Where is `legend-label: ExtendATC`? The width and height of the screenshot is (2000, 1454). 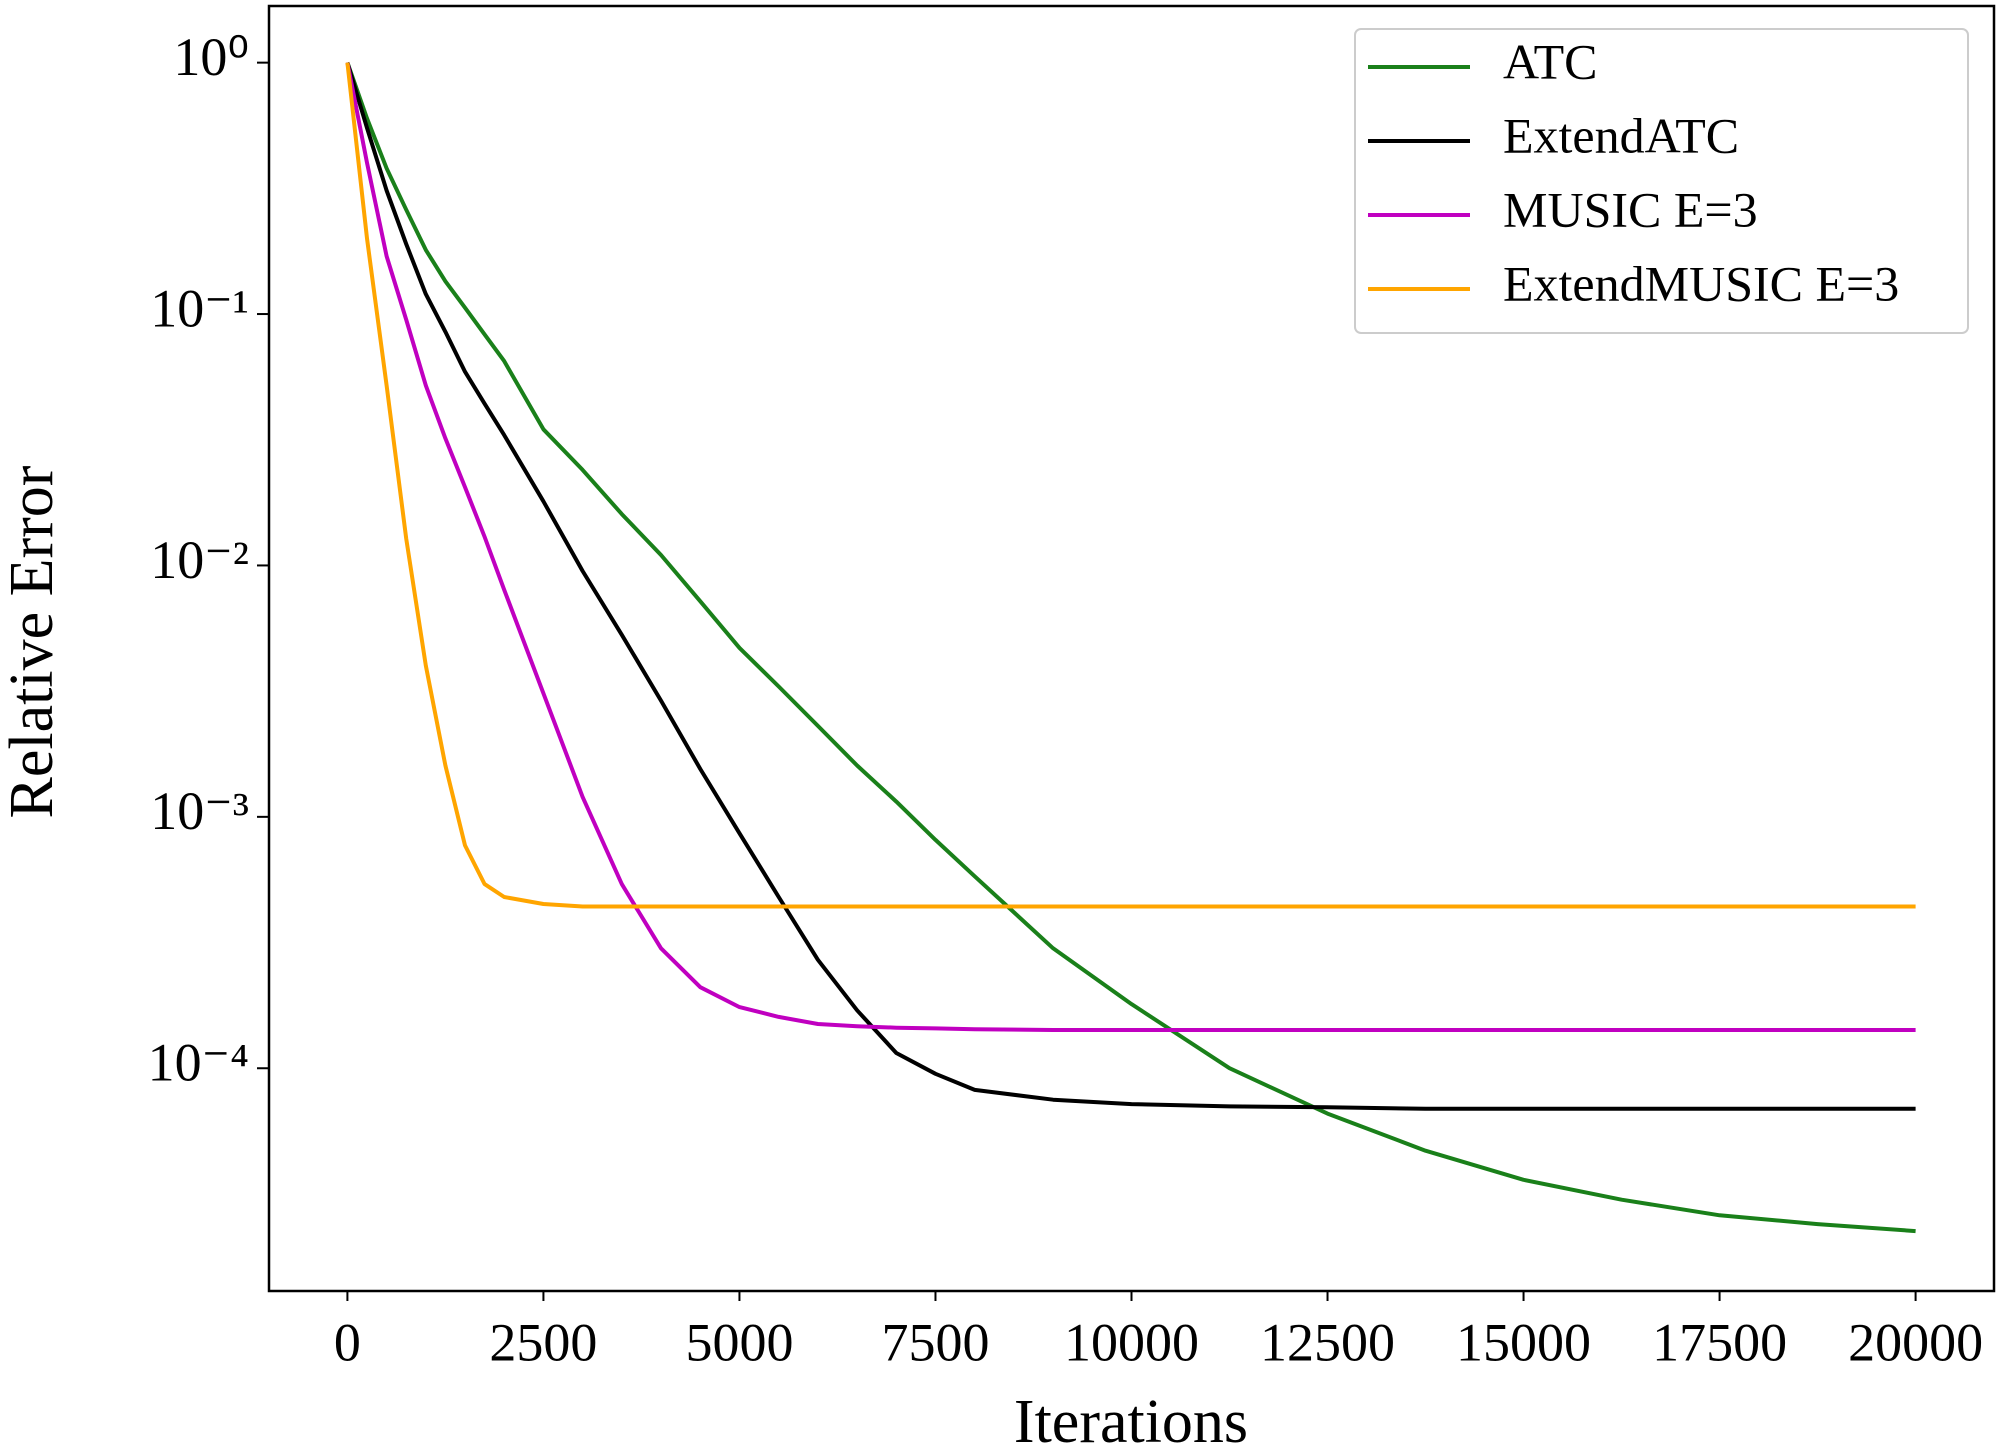 legend-label: ExtendATC is located at coordinates (1621, 135).